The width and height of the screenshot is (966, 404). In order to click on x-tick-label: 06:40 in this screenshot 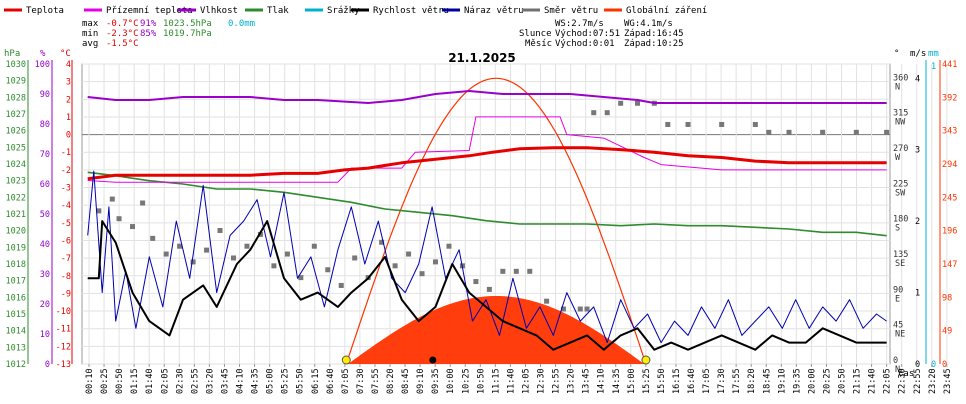, I will do `click(331, 381)`.